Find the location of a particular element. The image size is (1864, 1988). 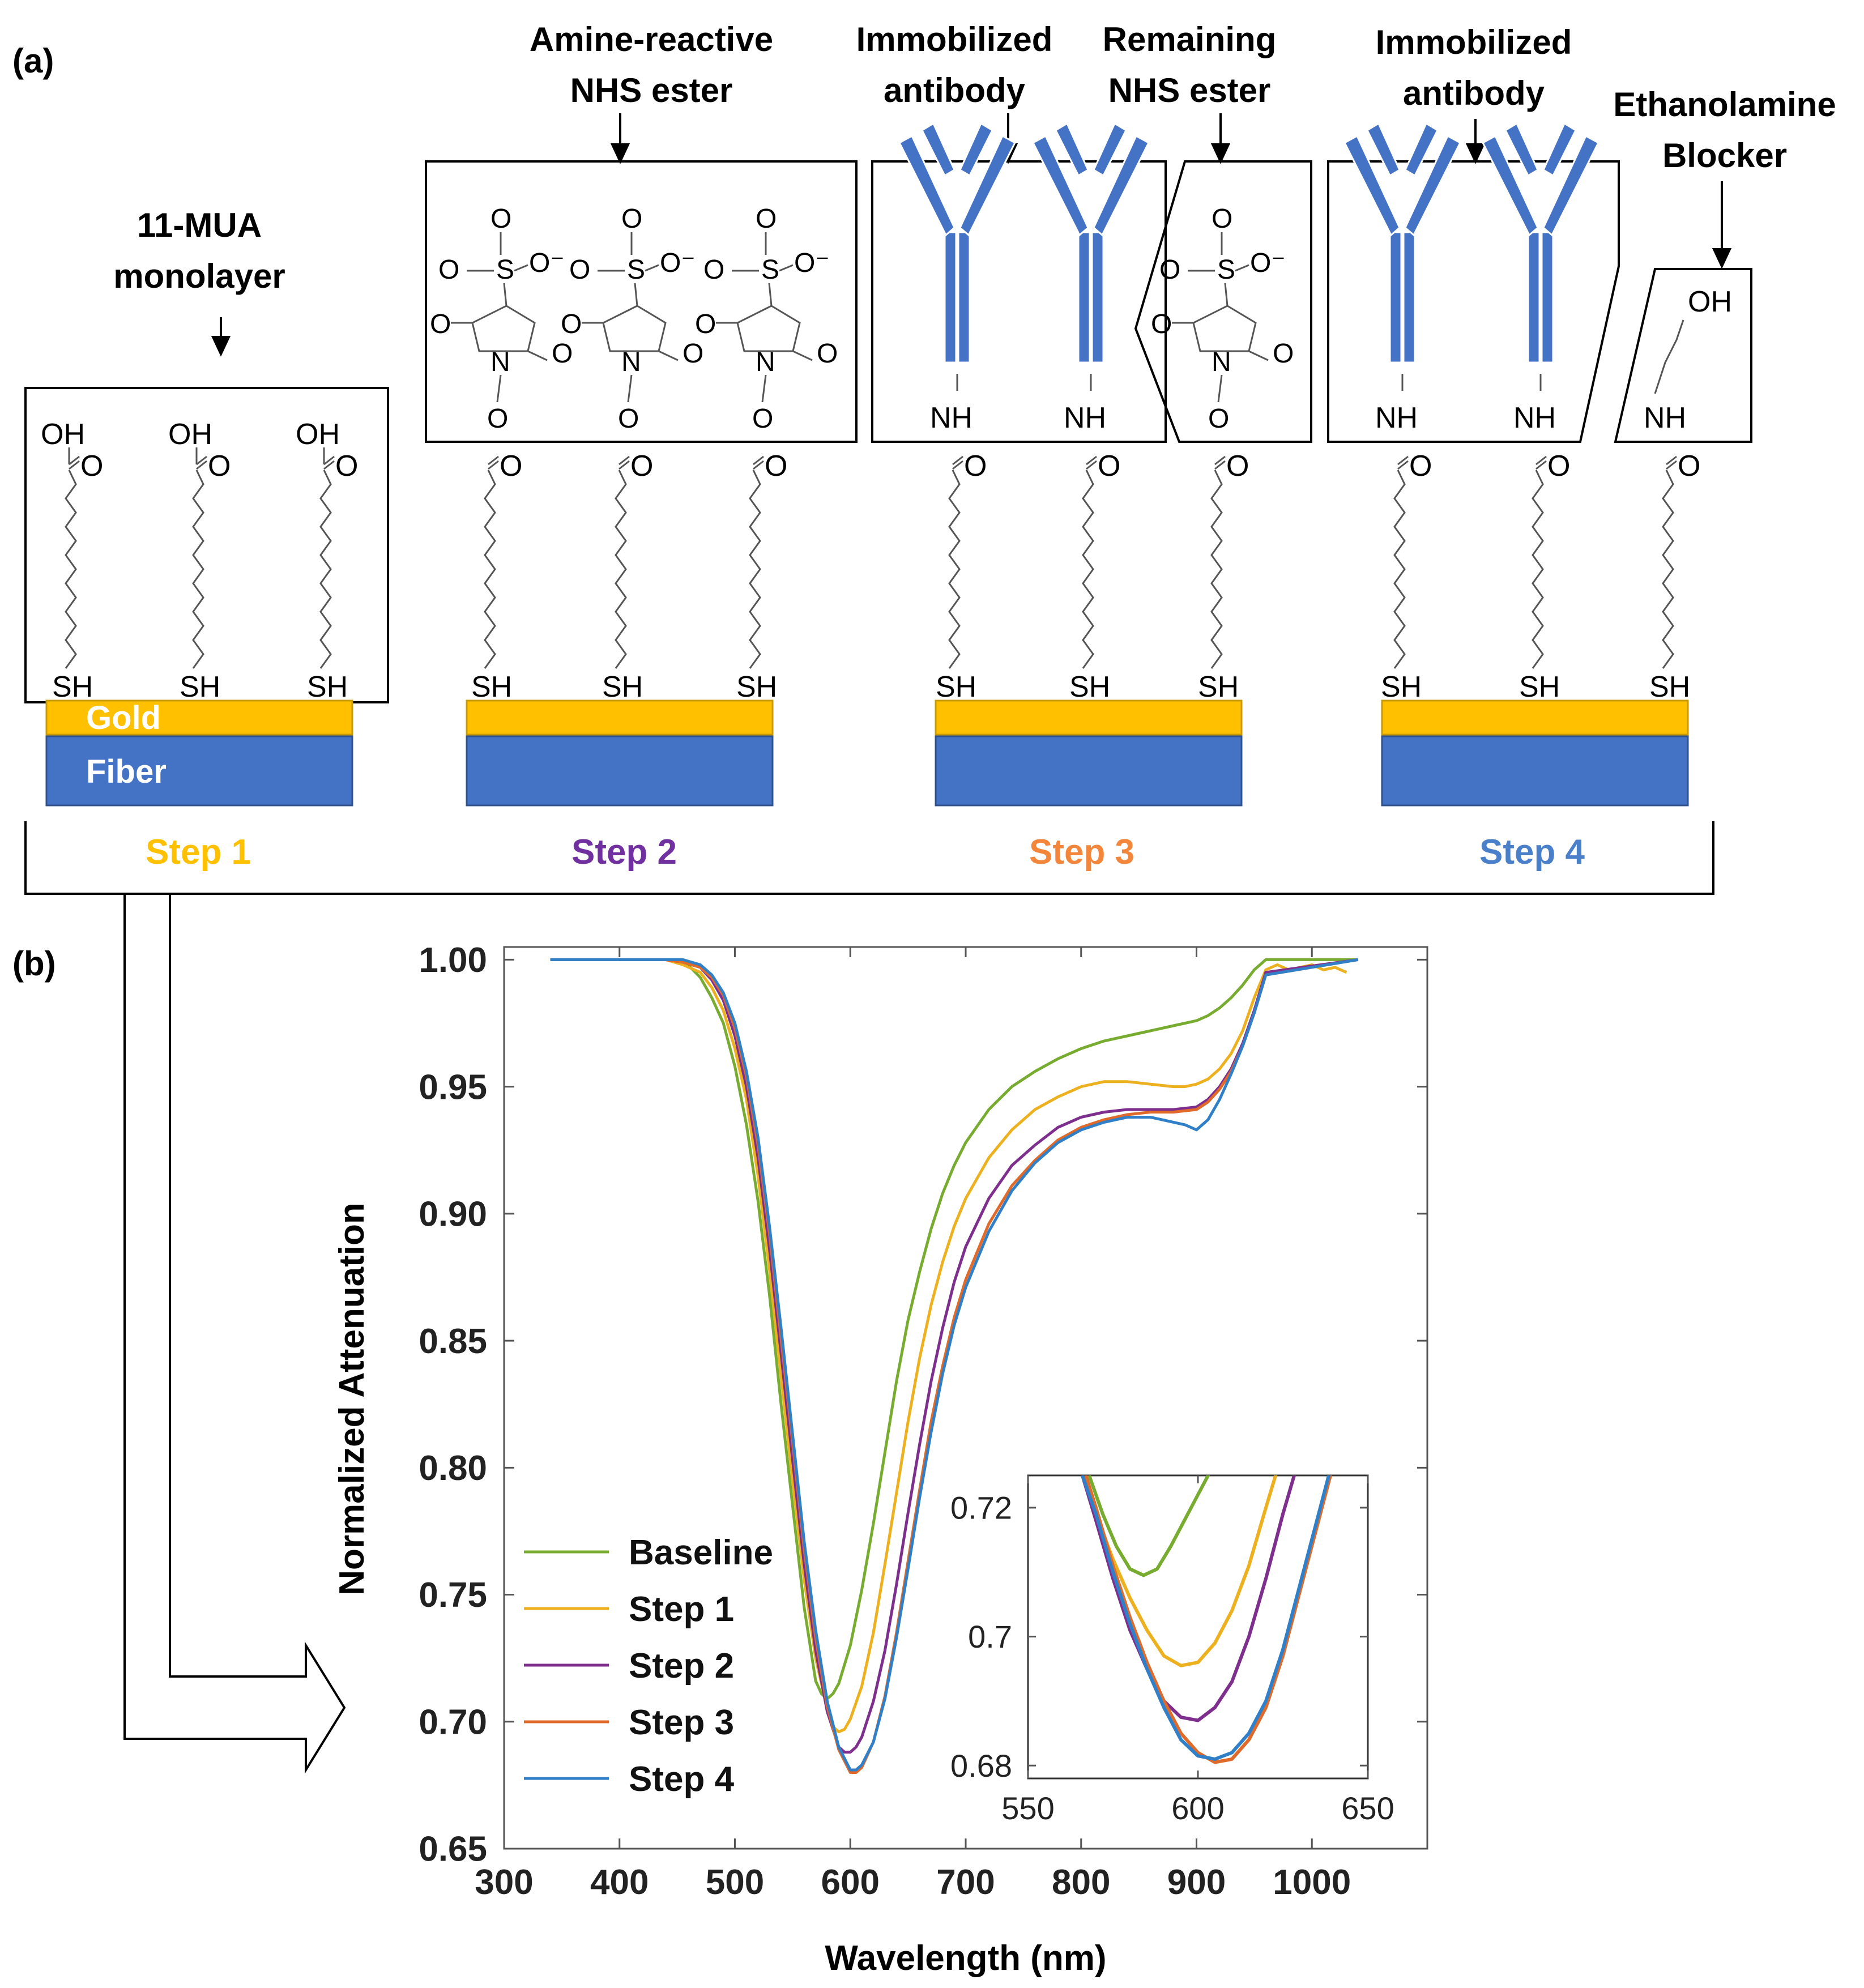

label-immob1-line2: antibody is located at coordinates (955, 90).